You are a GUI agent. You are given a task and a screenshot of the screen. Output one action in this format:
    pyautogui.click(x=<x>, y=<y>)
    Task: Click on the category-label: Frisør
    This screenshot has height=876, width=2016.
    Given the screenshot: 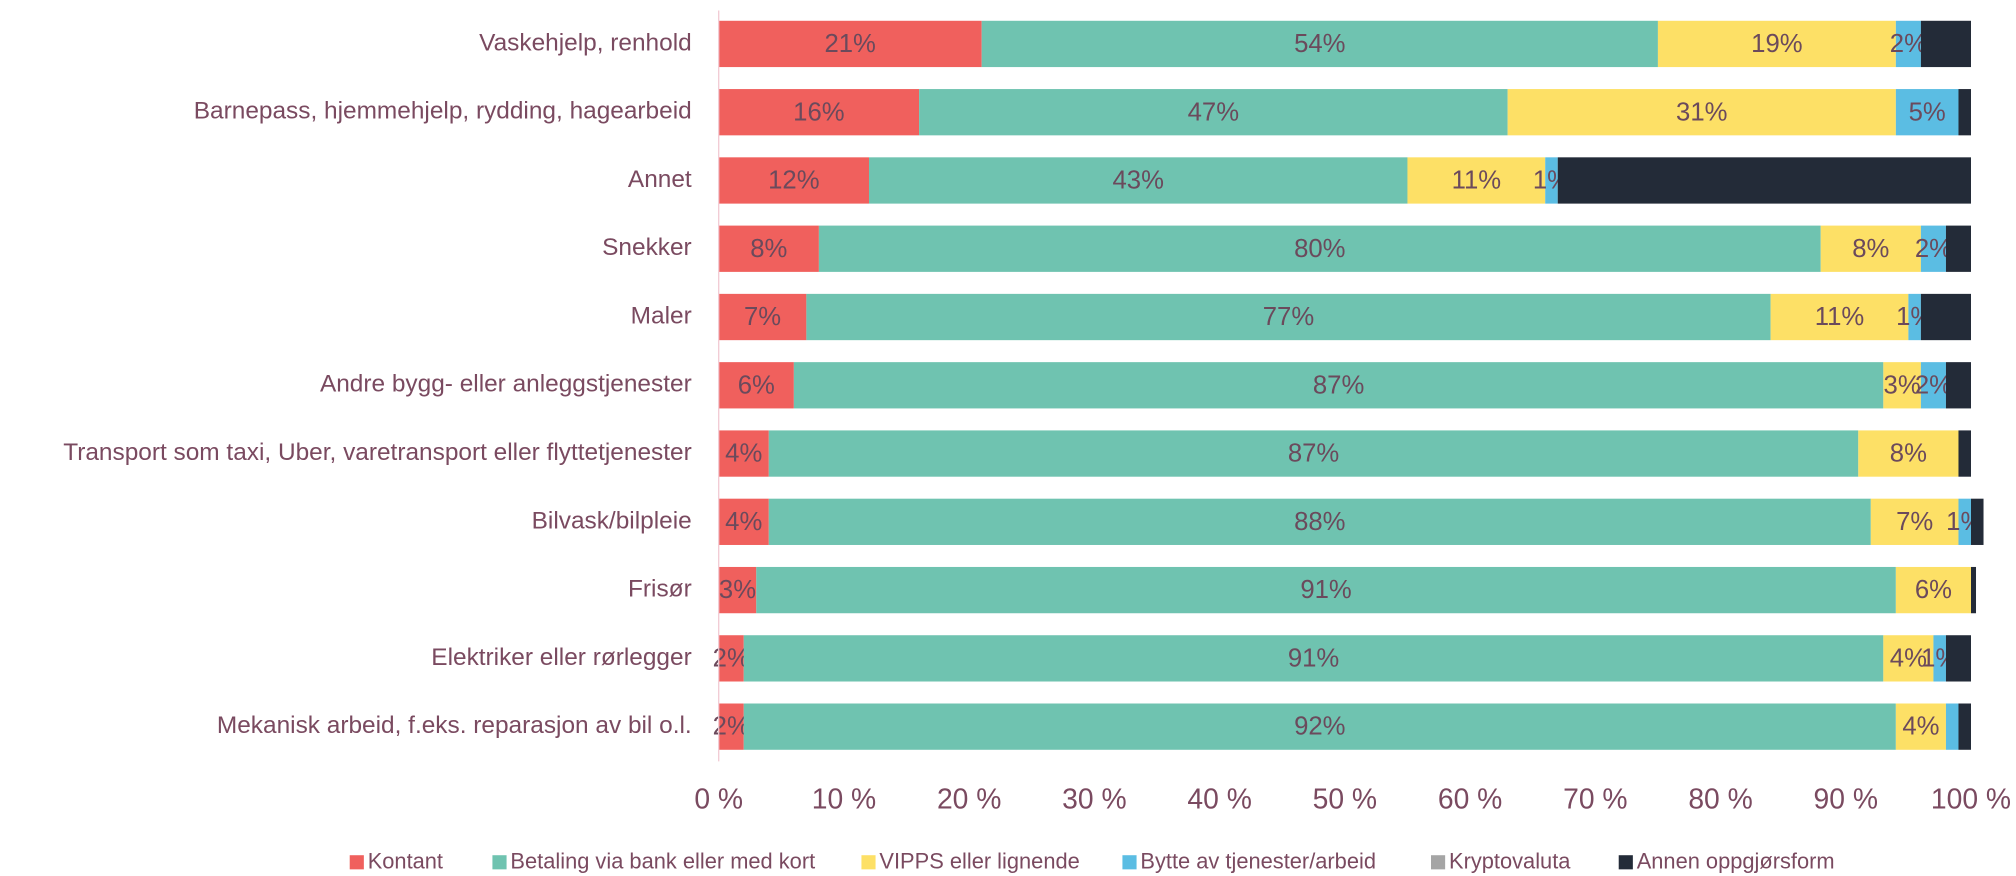 What is the action you would take?
    pyautogui.click(x=660, y=589)
    